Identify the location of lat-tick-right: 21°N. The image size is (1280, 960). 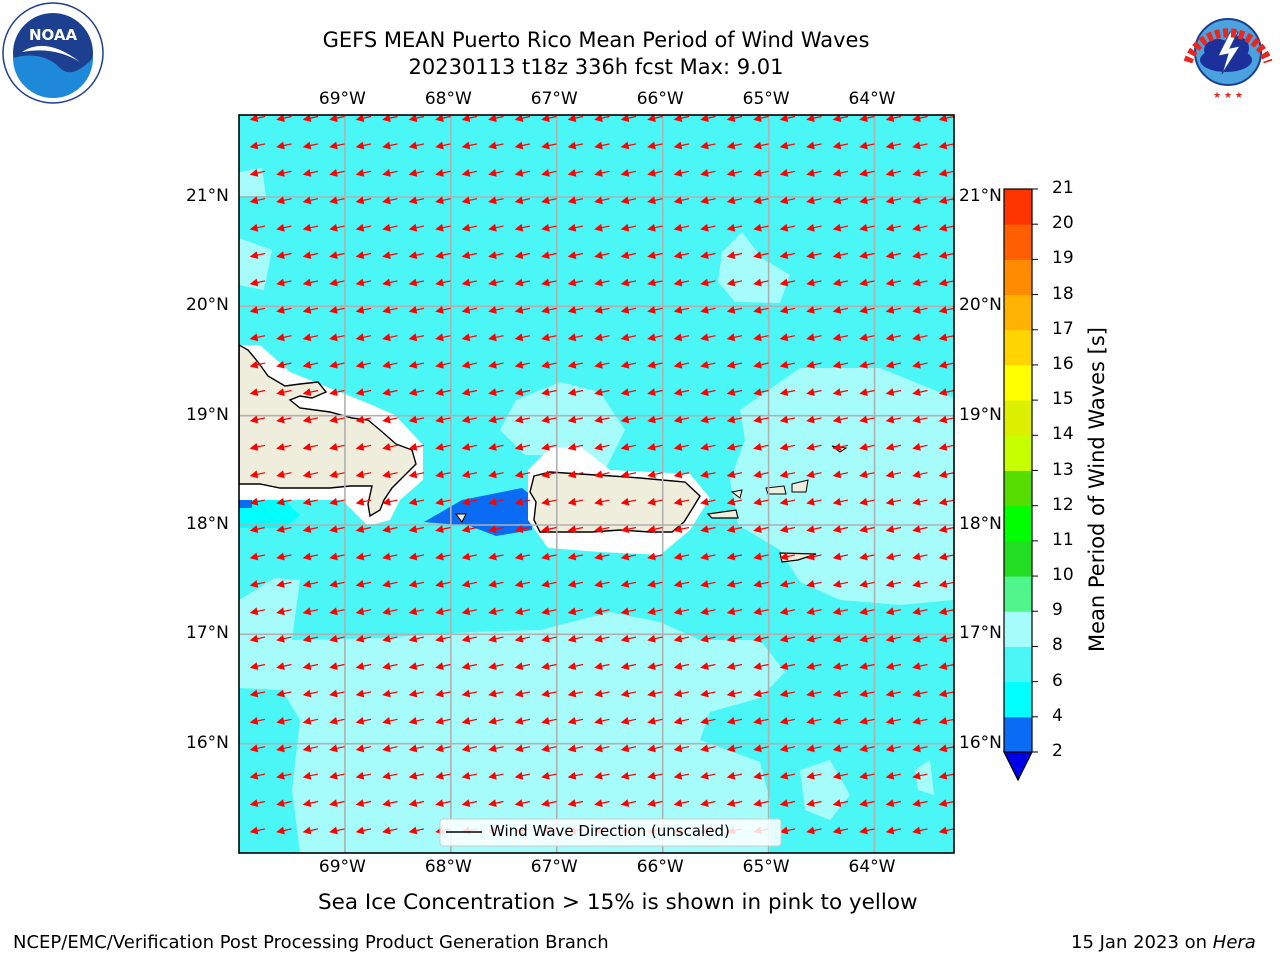
(980, 196).